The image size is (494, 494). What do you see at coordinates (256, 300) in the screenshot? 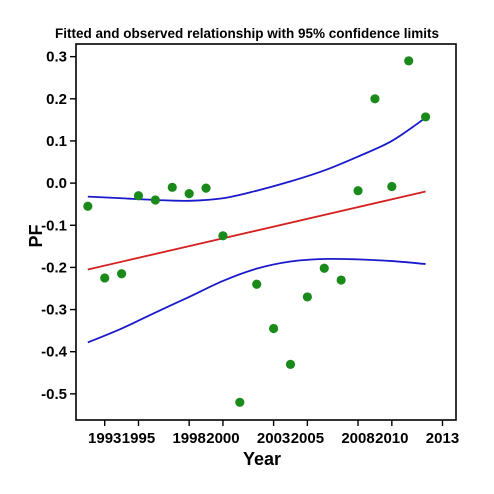
I see `lower-confidence-limit` at bounding box center [256, 300].